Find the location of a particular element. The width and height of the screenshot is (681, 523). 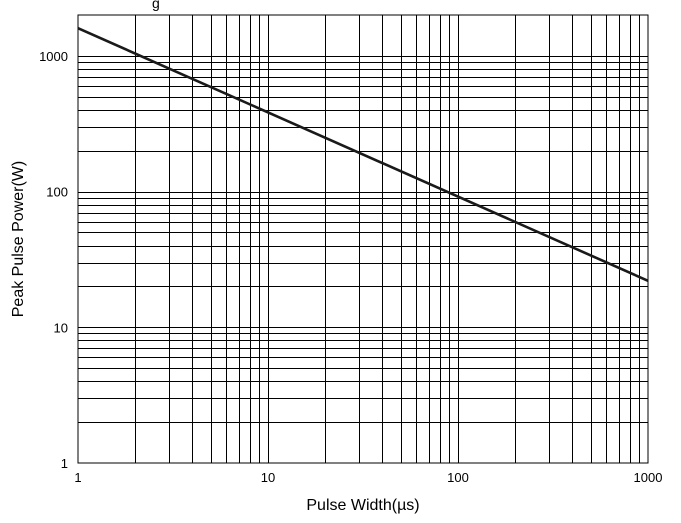

x-tick-labels: 1 10 100 1000 is located at coordinates (368, 477).